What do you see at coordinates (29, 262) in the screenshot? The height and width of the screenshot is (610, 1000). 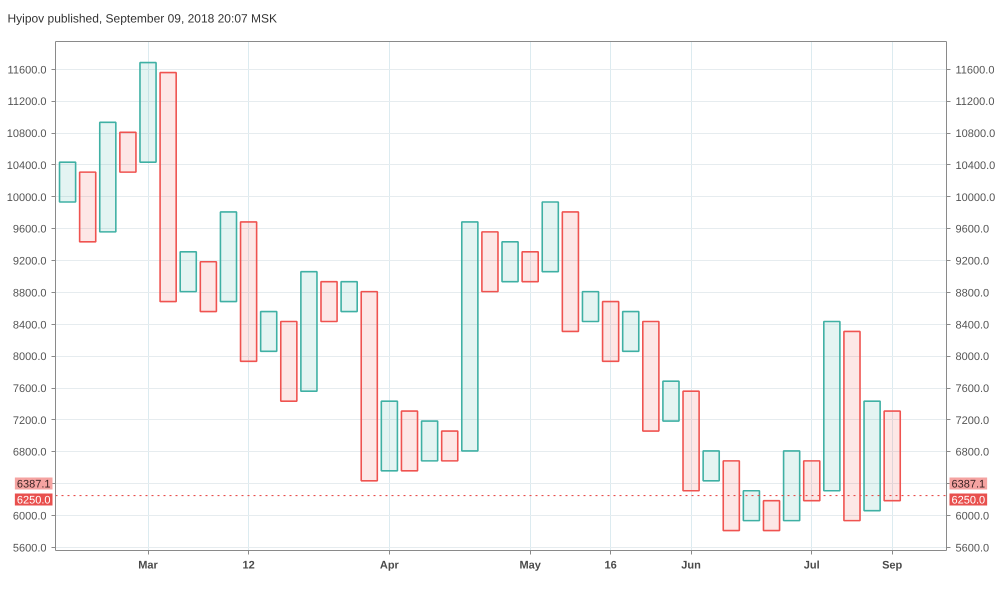 I see `y-tick-label: 9200.0` at bounding box center [29, 262].